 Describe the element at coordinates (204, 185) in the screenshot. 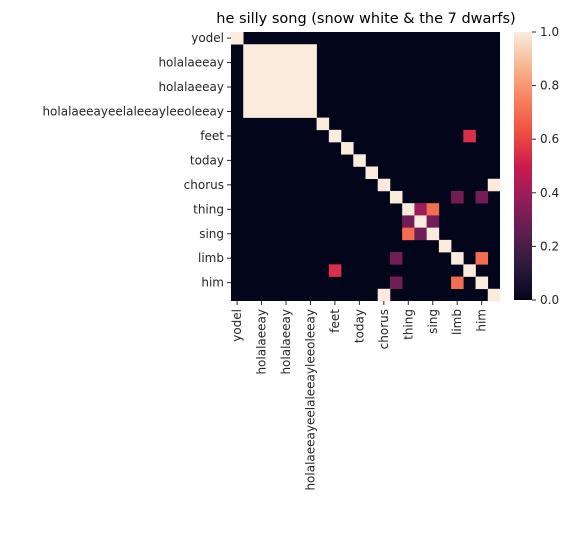

I see `y-tick-label: chorus` at that location.